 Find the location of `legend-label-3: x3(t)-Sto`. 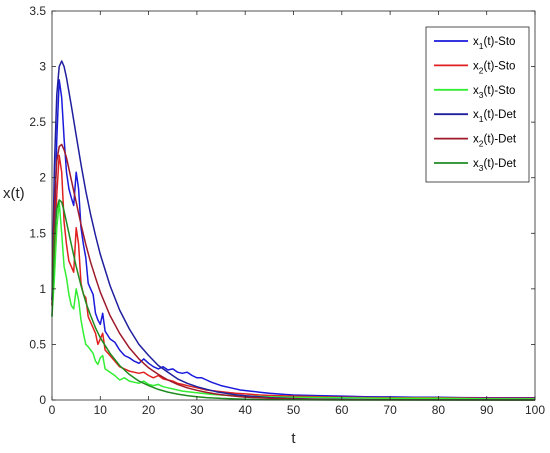

legend-label-3: x3(t)-Sto is located at coordinates (494, 92).